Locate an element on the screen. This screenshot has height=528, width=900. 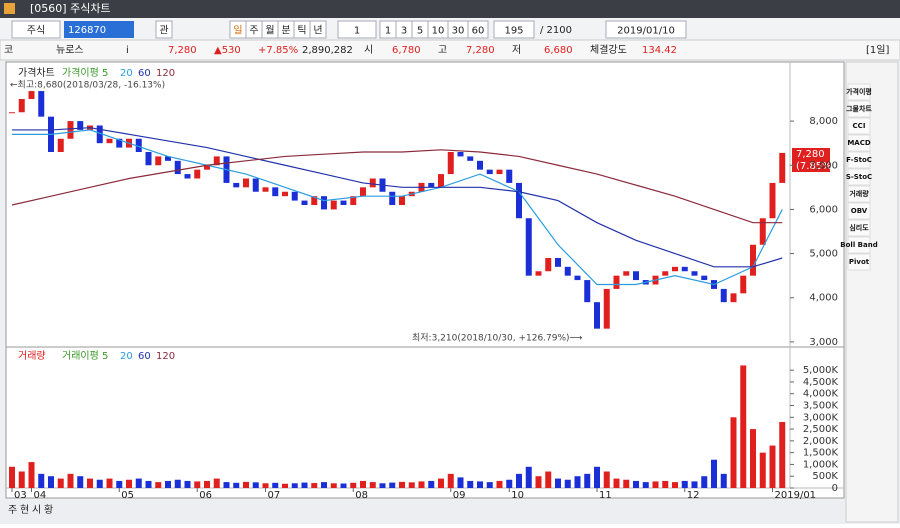
last-rate: (7.85%) is located at coordinates (816, 166).